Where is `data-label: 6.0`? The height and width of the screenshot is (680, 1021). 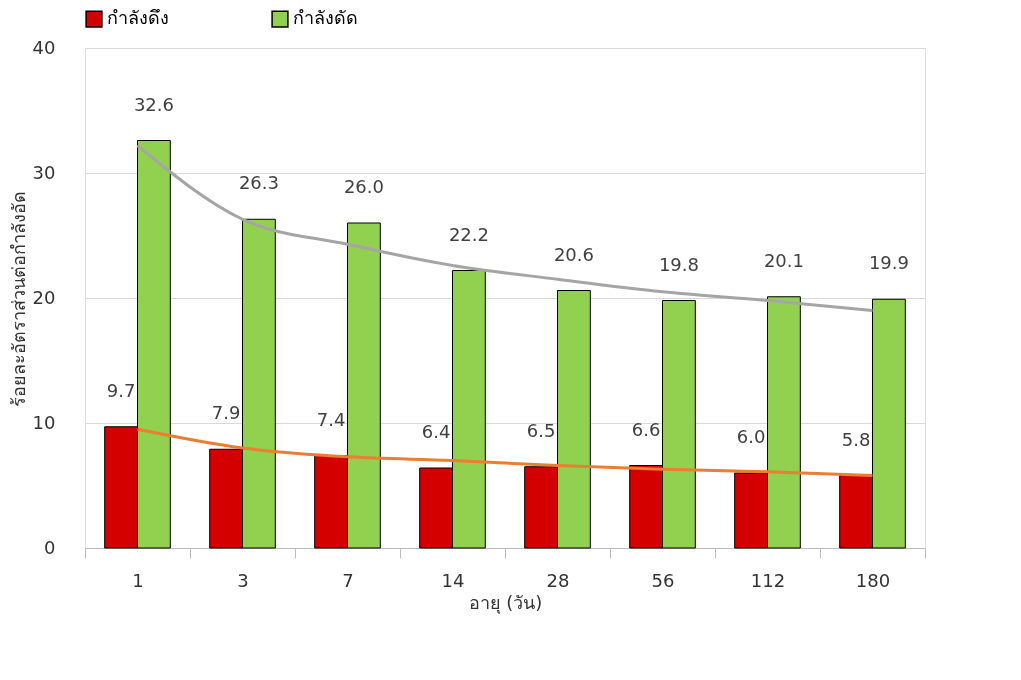 data-label: 6.0 is located at coordinates (751, 436).